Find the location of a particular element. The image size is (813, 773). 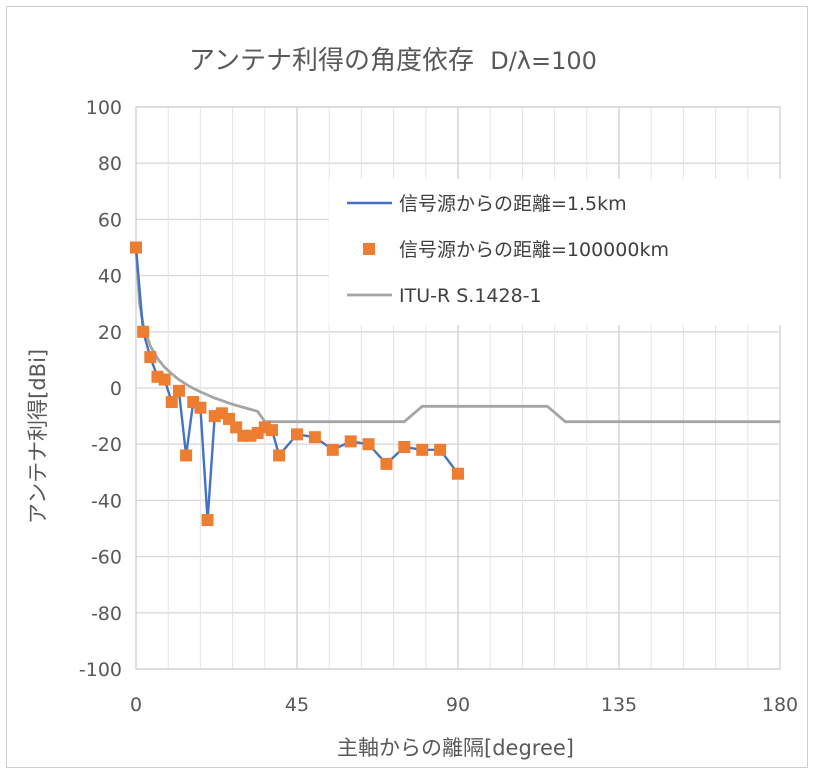

y-tick-label: -60 is located at coordinates (106, 558).